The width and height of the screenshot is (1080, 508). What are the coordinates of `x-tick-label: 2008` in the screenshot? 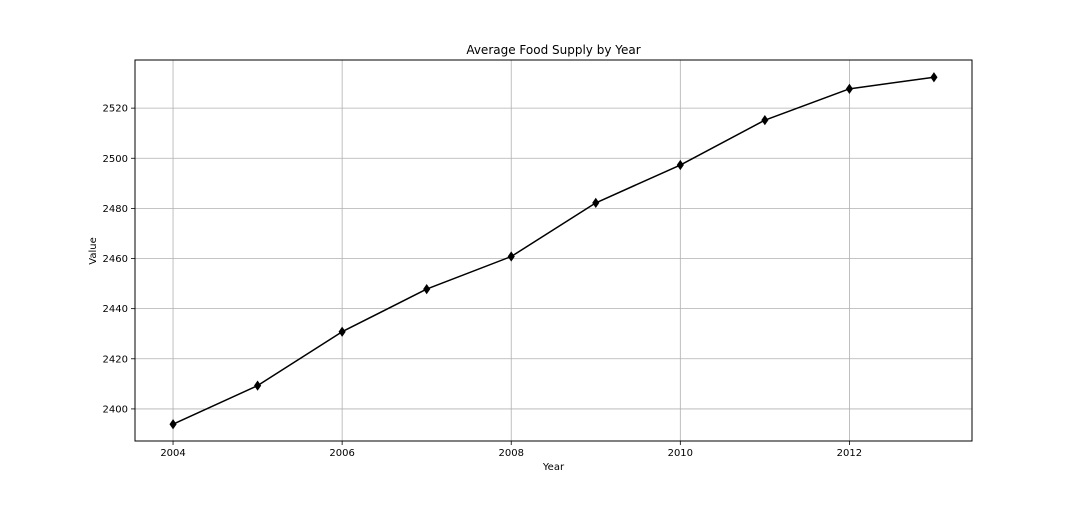 It's located at (511, 453).